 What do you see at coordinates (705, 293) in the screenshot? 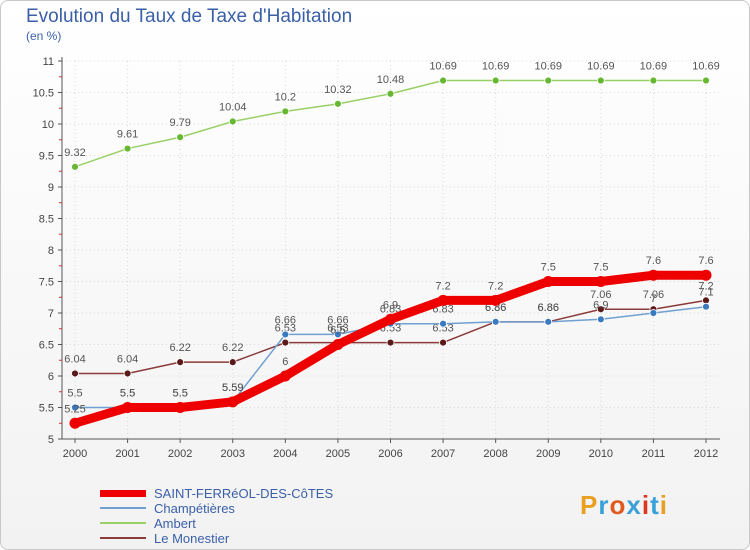
I see `data-label-2: 7.1` at bounding box center [705, 293].